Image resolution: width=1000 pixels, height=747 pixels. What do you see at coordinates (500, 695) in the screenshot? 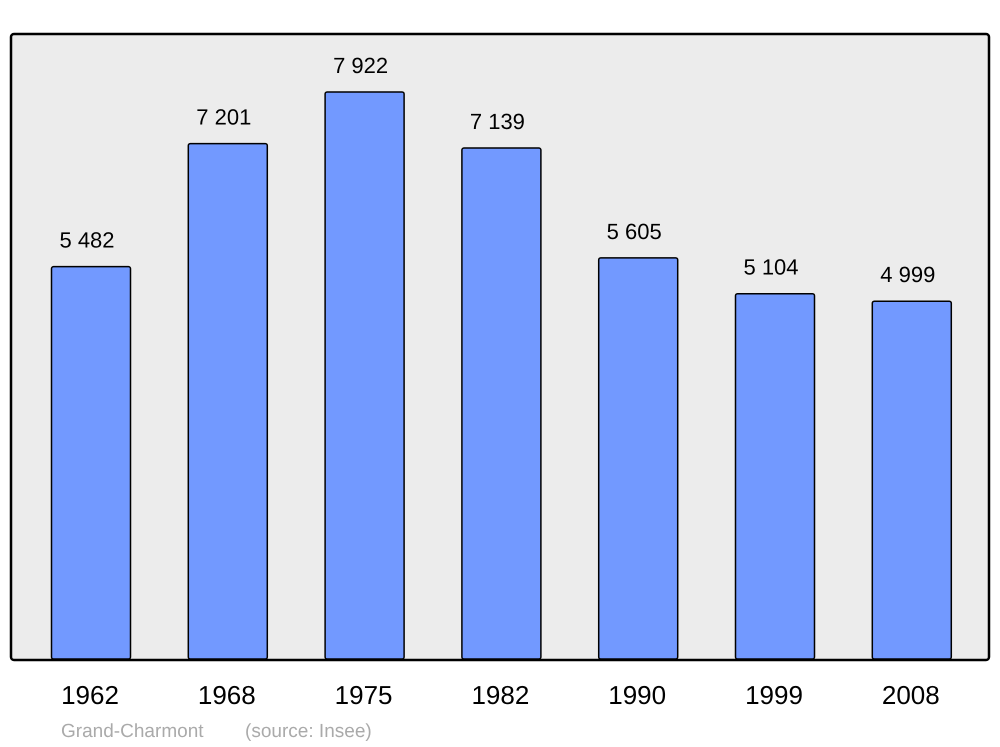
I see `x-tick-label: 1982` at bounding box center [500, 695].